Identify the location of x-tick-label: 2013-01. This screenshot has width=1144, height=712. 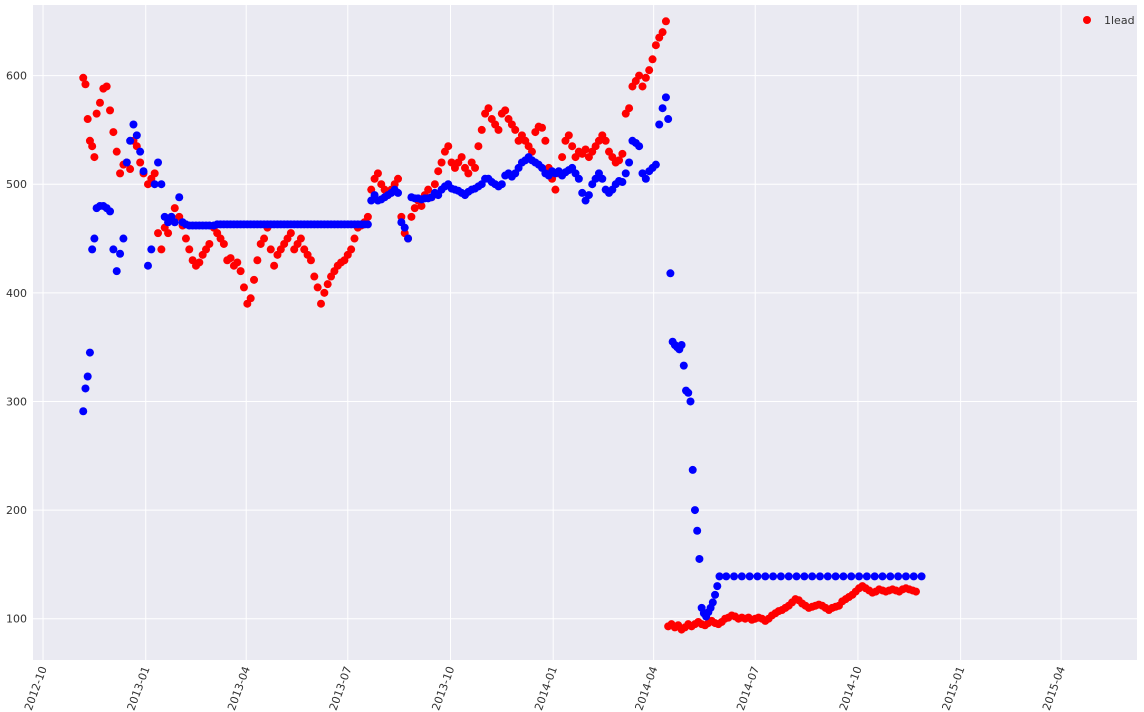
(139, 688).